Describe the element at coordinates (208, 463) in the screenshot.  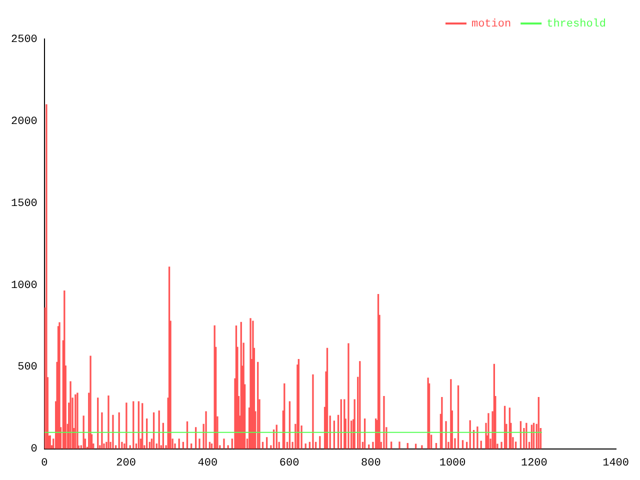
I see `x-tick-label: 400` at that location.